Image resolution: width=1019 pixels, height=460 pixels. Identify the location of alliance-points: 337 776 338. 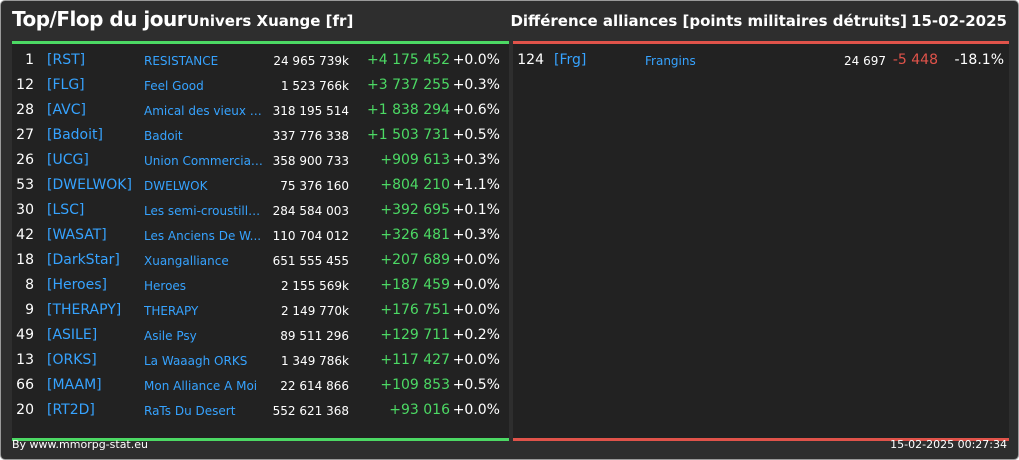
(310, 136).